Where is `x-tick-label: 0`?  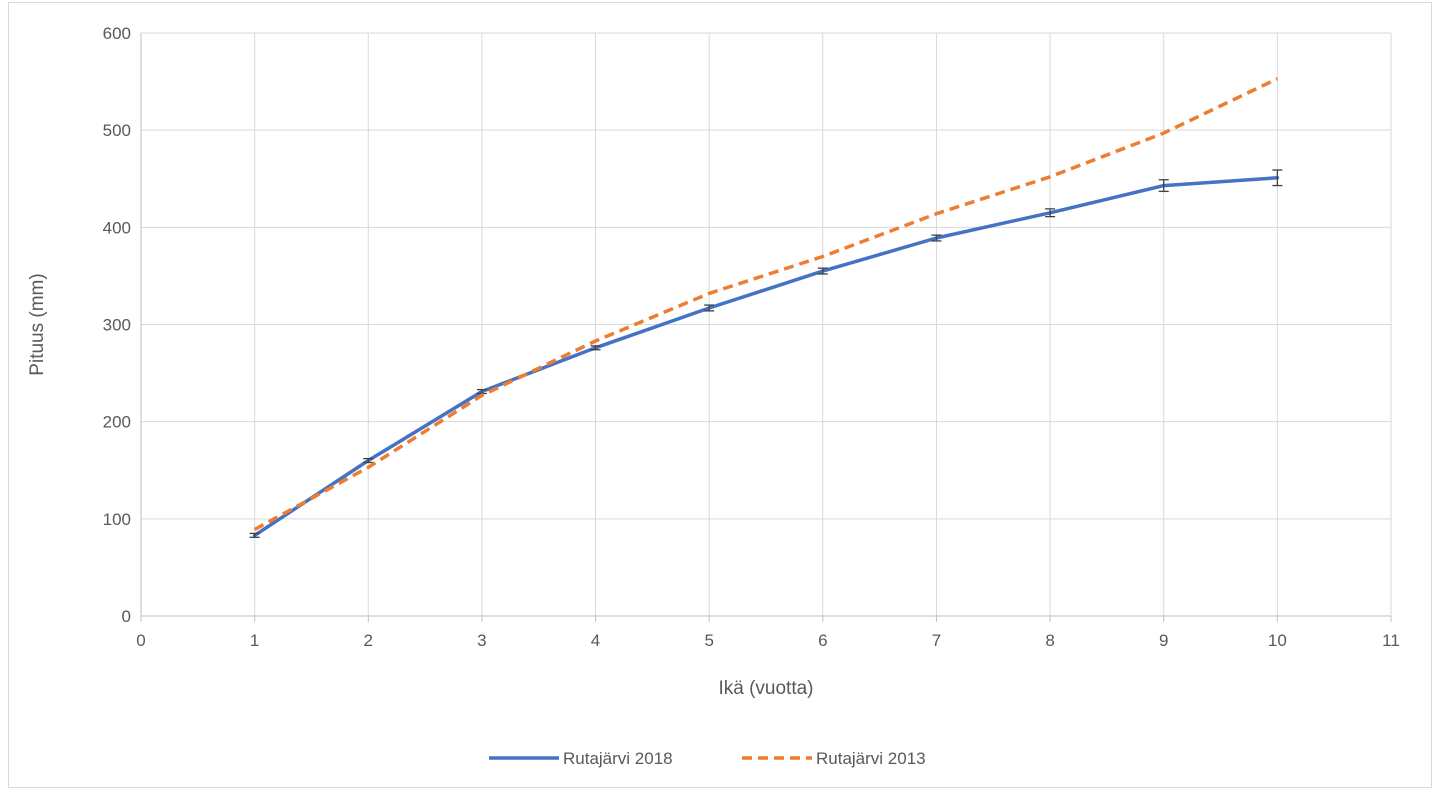
x-tick-label: 0 is located at coordinates (140, 640).